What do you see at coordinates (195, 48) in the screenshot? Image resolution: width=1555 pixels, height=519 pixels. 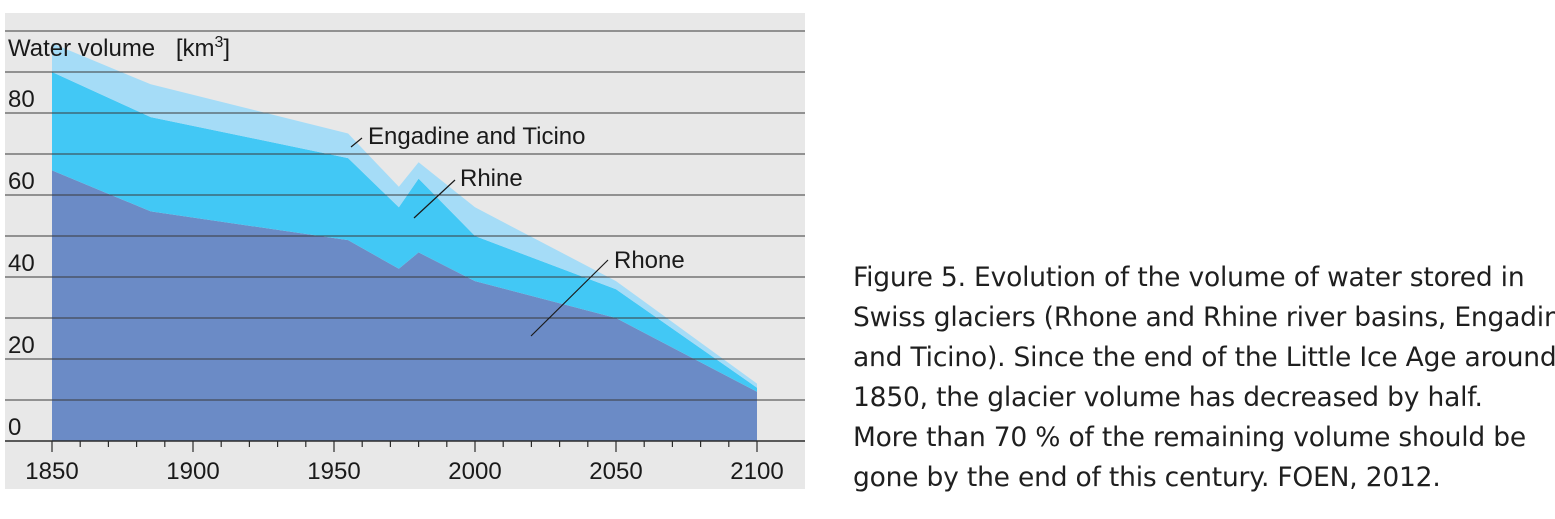 I see `y-axis-unit: [km` at bounding box center [195, 48].